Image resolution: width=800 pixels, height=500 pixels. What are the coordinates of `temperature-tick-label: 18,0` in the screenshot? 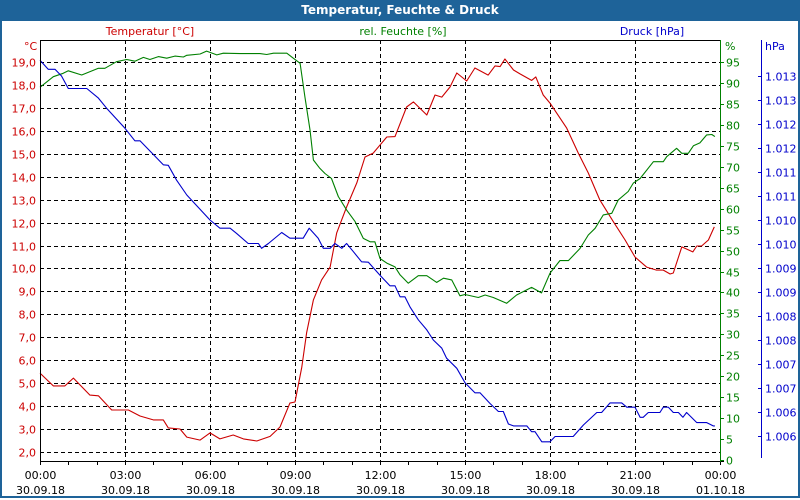 It's located at (24, 86).